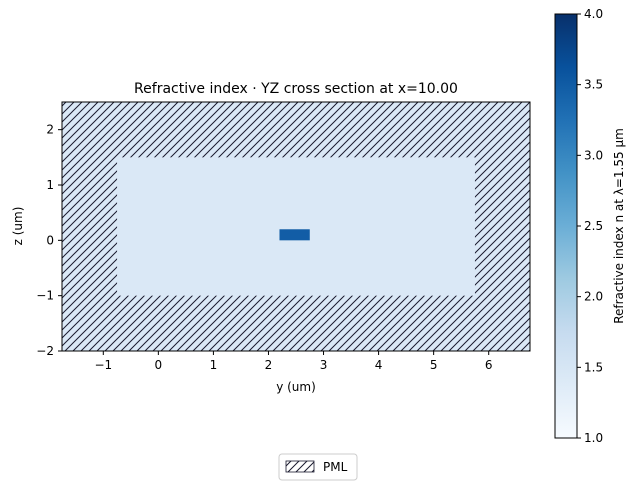 The height and width of the screenshot is (488, 636). I want to click on colorbar-tick-label: 4.0, so click(593, 14).